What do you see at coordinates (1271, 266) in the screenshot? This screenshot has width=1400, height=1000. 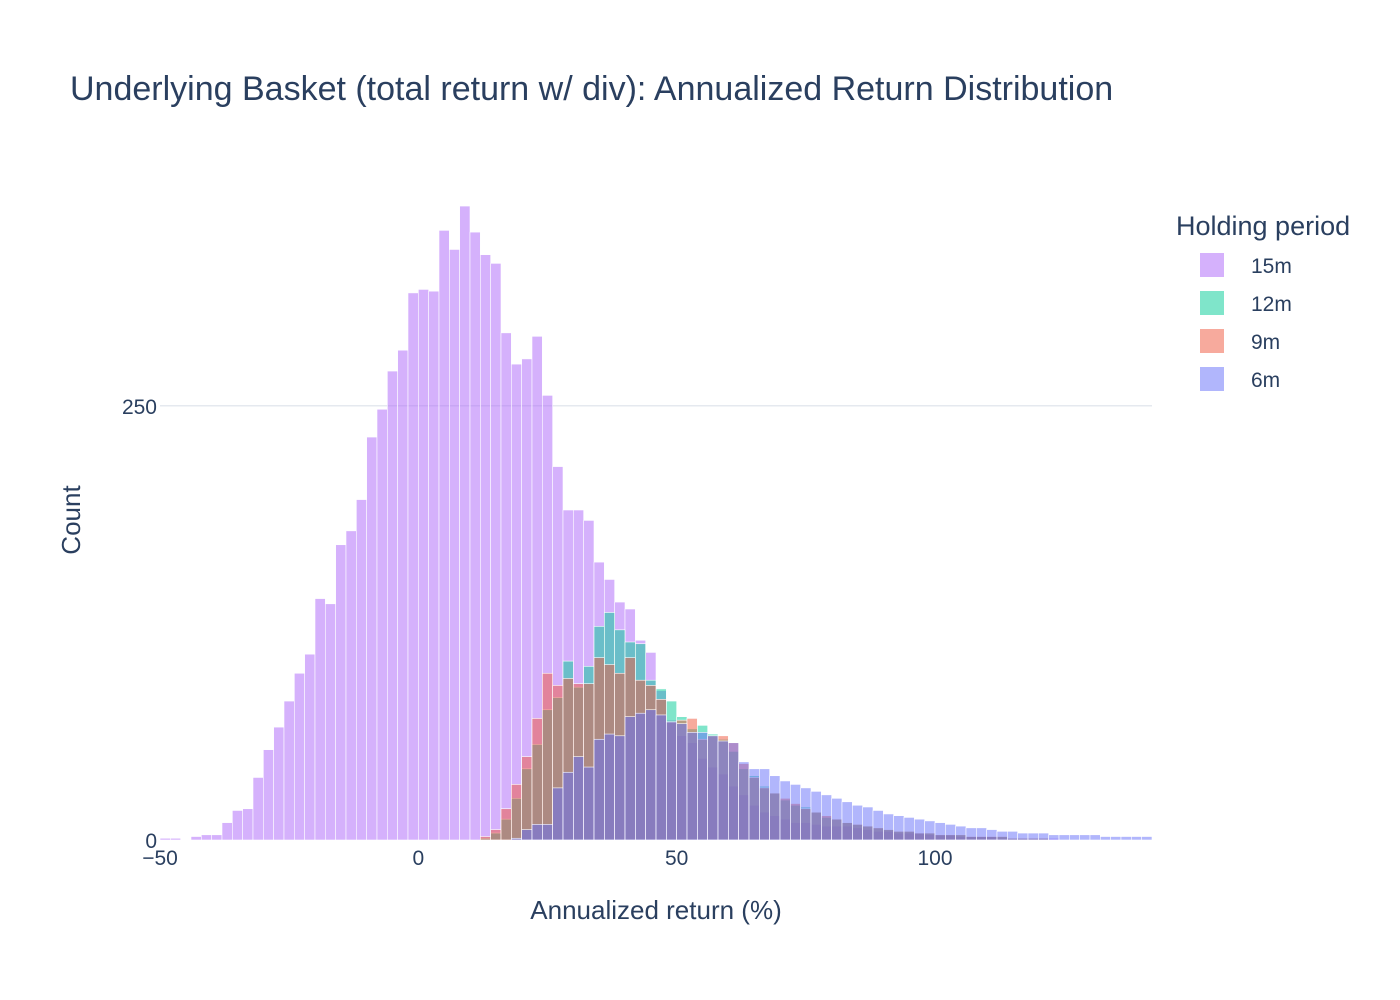 I see `legend-label: 15m` at bounding box center [1271, 266].